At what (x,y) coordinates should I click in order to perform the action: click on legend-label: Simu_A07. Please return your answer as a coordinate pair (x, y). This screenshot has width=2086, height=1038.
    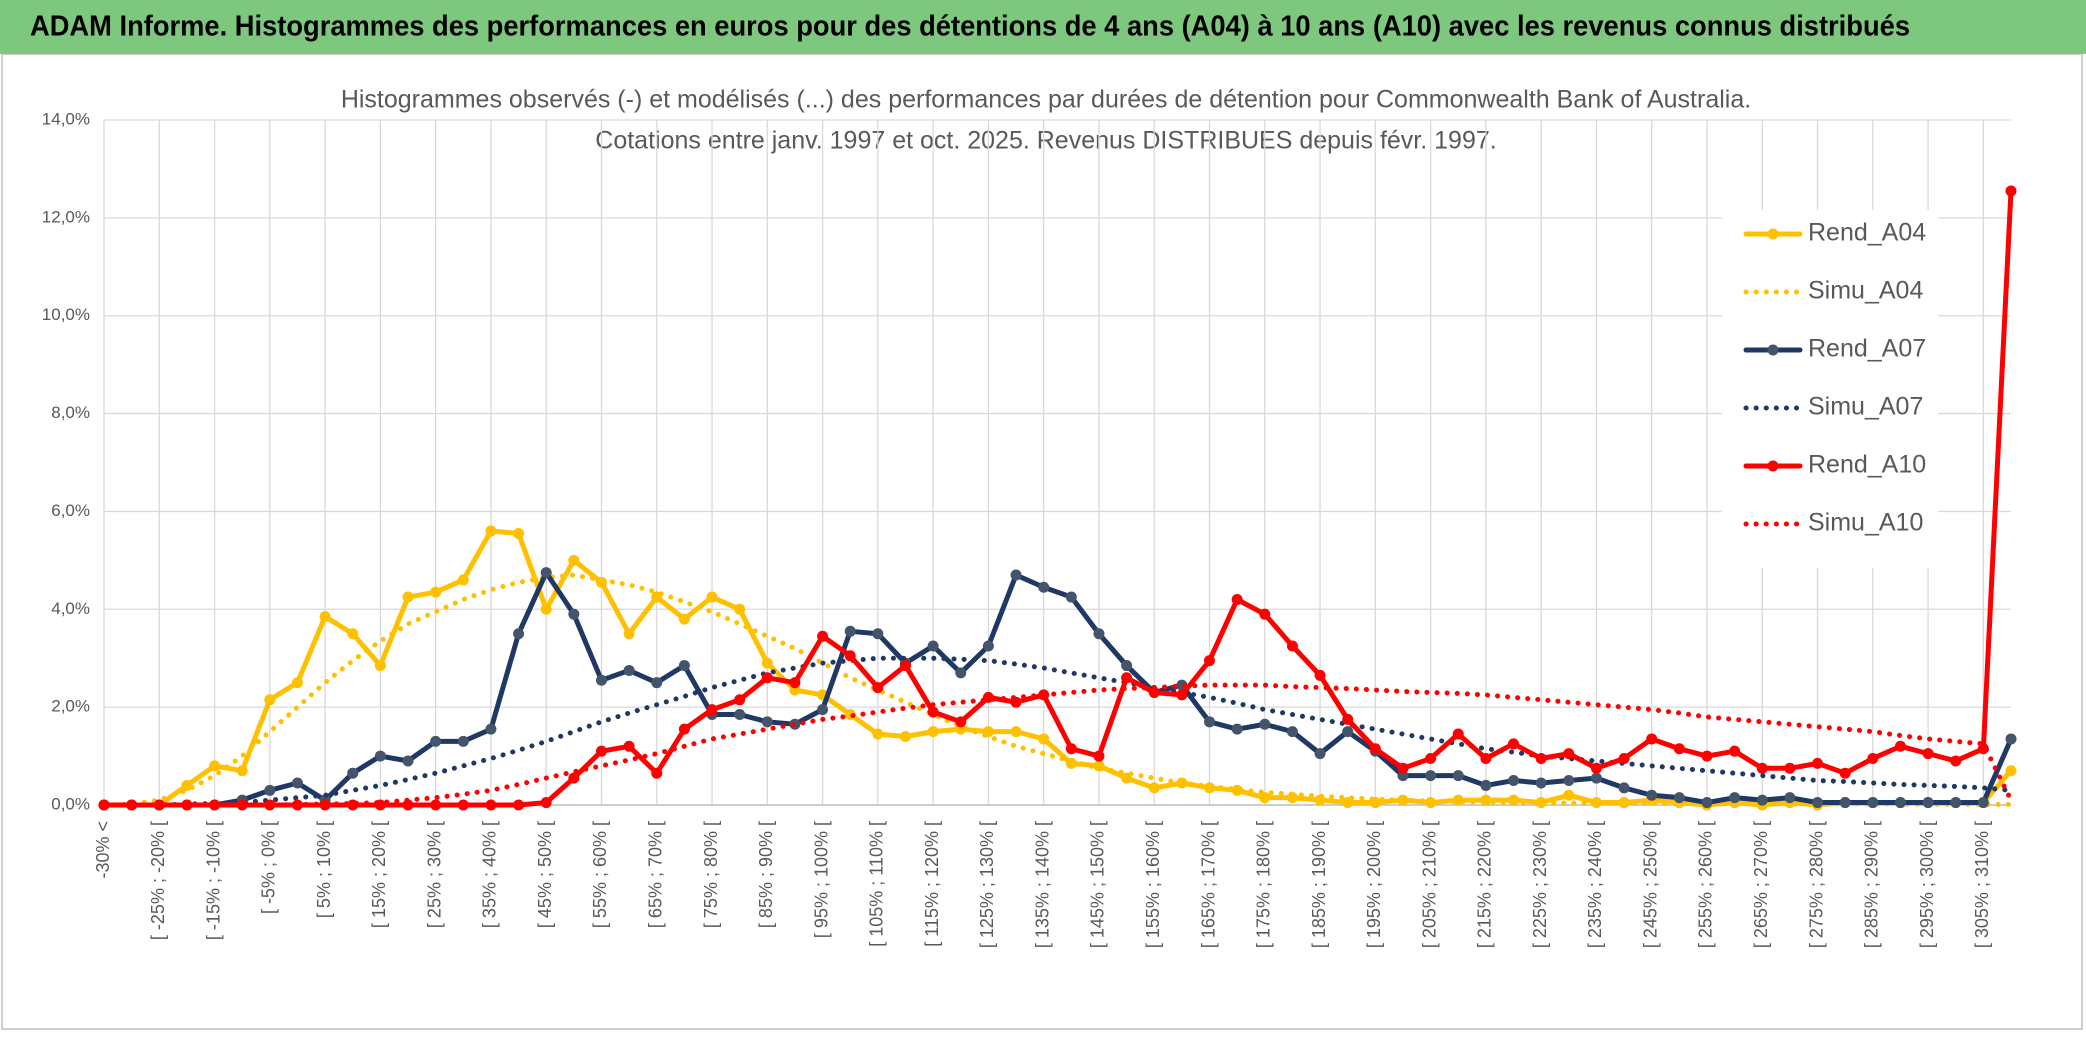
    Looking at the image, I should click on (1865, 407).